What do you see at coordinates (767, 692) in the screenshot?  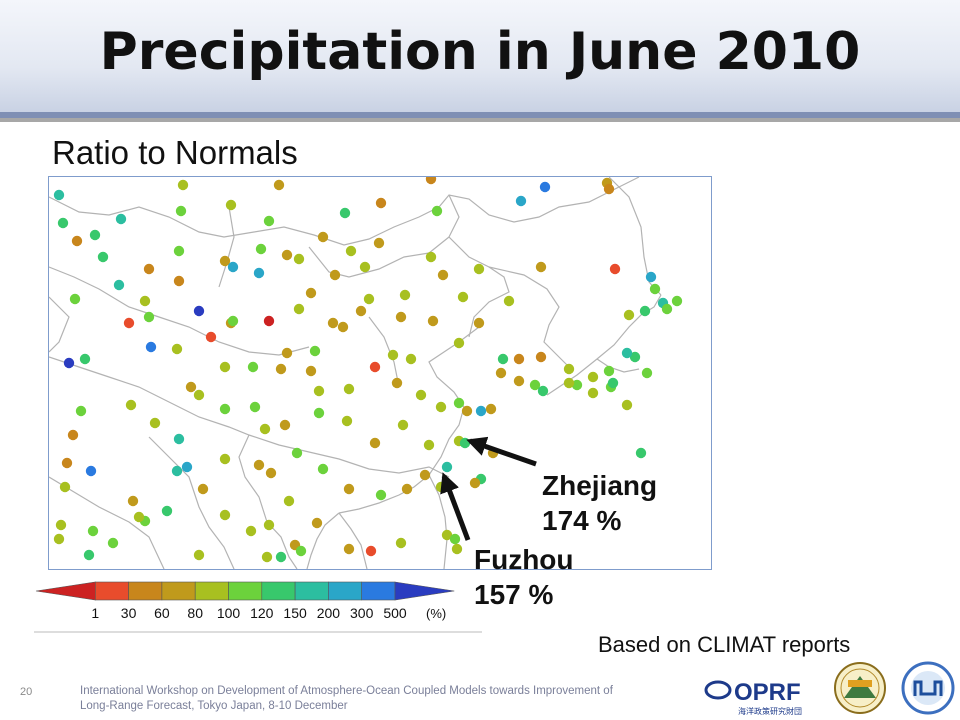 I see `oprf-logo-text: OPRF` at bounding box center [767, 692].